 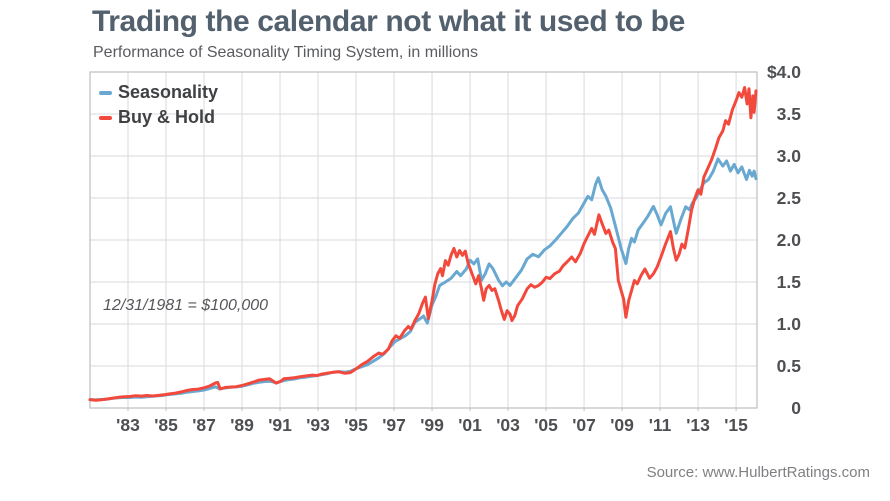 I want to click on x-tick-label: '13, so click(x=698, y=425).